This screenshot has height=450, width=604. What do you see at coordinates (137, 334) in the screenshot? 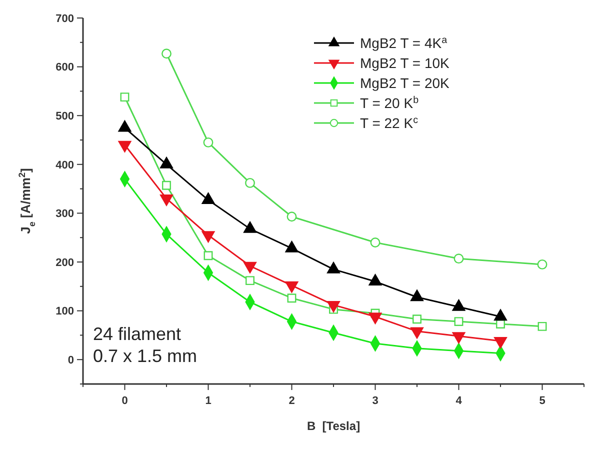
I see `annotation: 24 filament` at bounding box center [137, 334].